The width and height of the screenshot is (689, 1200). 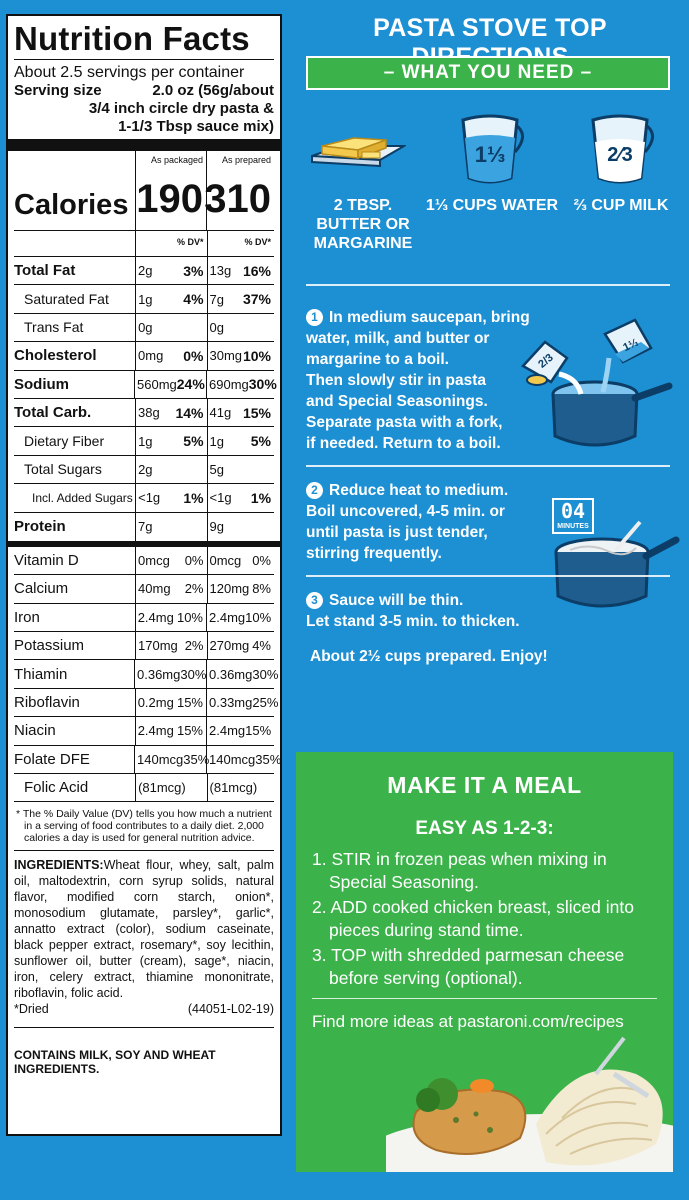 I want to click on packaged-amount: 1g, so click(x=145, y=441).